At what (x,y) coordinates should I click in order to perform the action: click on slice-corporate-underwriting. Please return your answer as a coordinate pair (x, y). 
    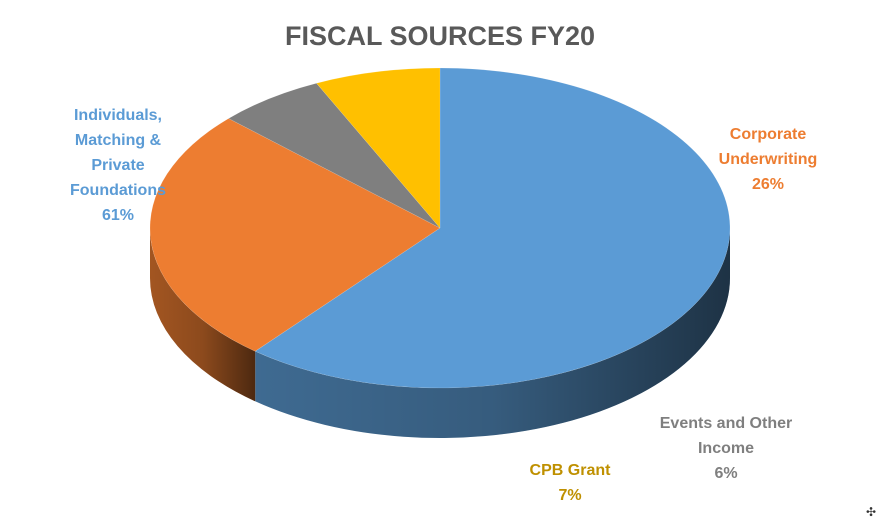
    Looking at the image, I should click on (295, 235).